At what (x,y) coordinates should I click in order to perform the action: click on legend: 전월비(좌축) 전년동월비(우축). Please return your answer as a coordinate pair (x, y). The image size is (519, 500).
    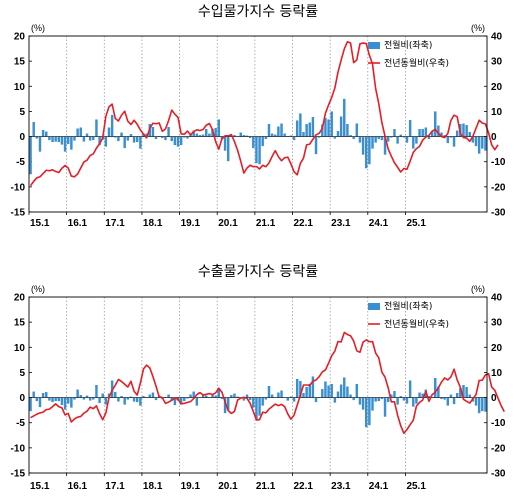
    Looking at the image, I should click on (408, 315).